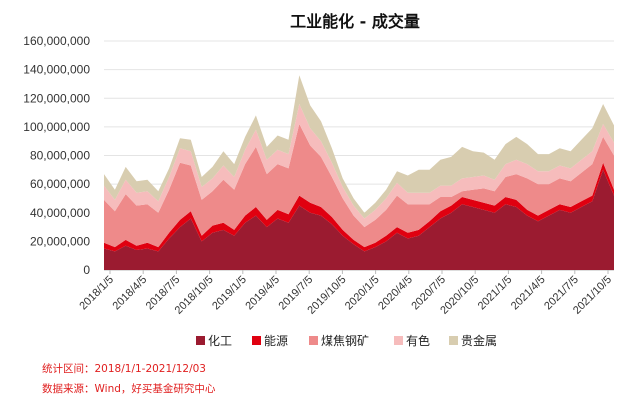 This screenshot has width=628, height=408. What do you see at coordinates (60, 241) in the screenshot?
I see `y-tick-label: 20,000,000` at bounding box center [60, 241].